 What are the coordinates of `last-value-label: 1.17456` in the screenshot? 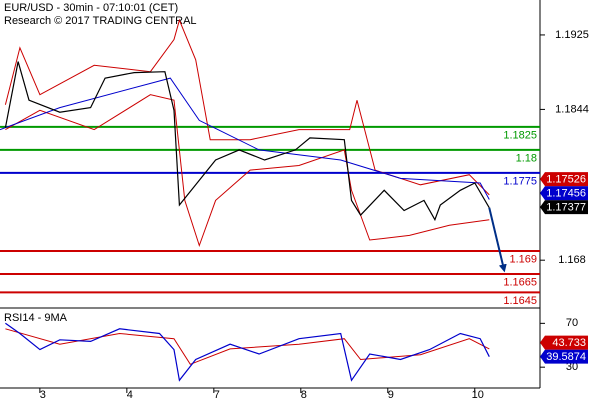 It's located at (566, 194).